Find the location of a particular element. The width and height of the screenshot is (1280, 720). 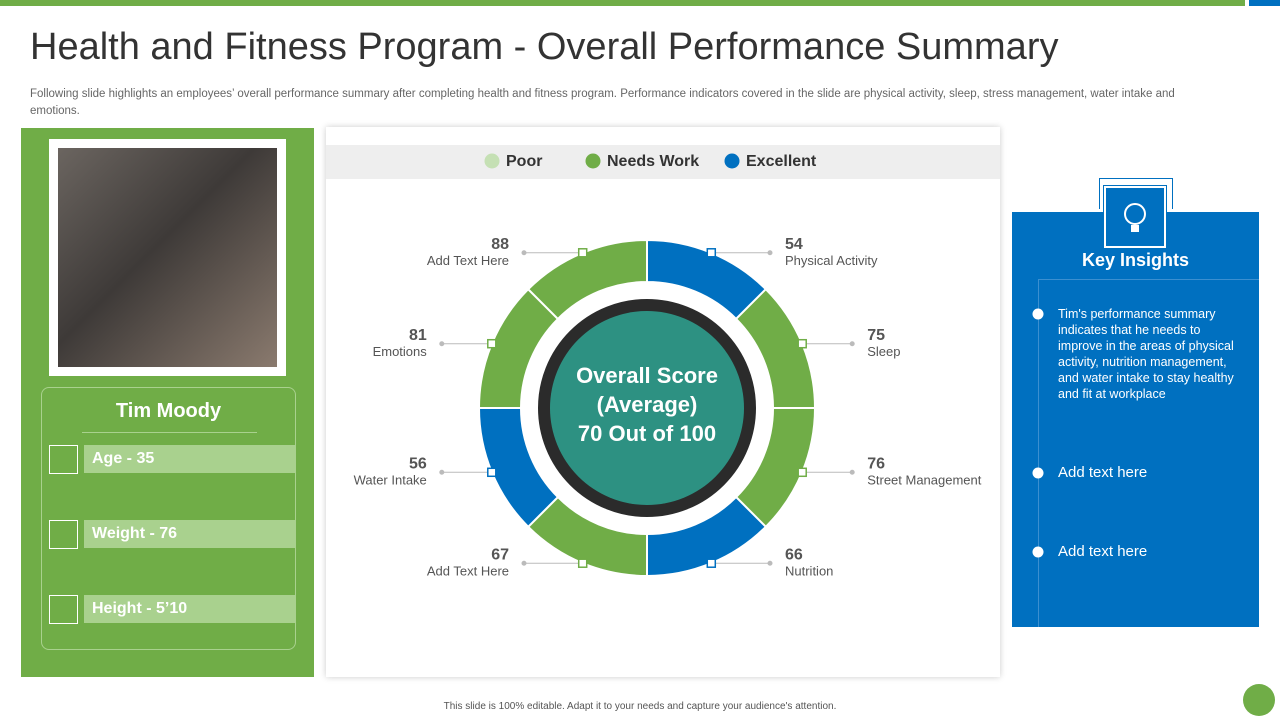

legend-bar is located at coordinates (663, 162).